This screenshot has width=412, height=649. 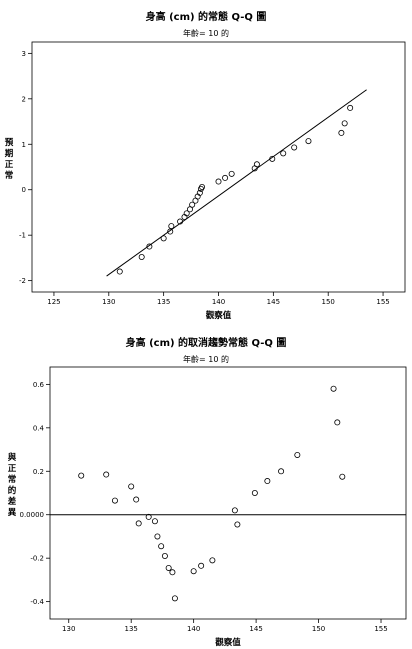 What do you see at coordinates (206, 343) in the screenshot?
I see `chart-title: 身高 (cm) 的取消趨勢常態 Q-Q 圖` at bounding box center [206, 343].